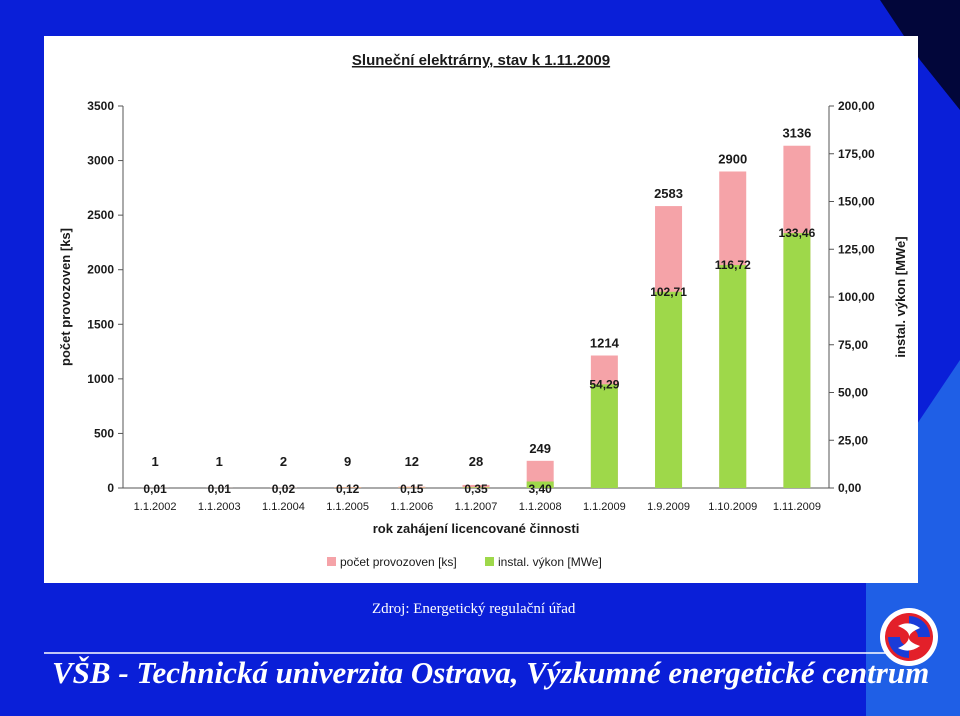  I want to click on data-label-count: 9, so click(347, 461).